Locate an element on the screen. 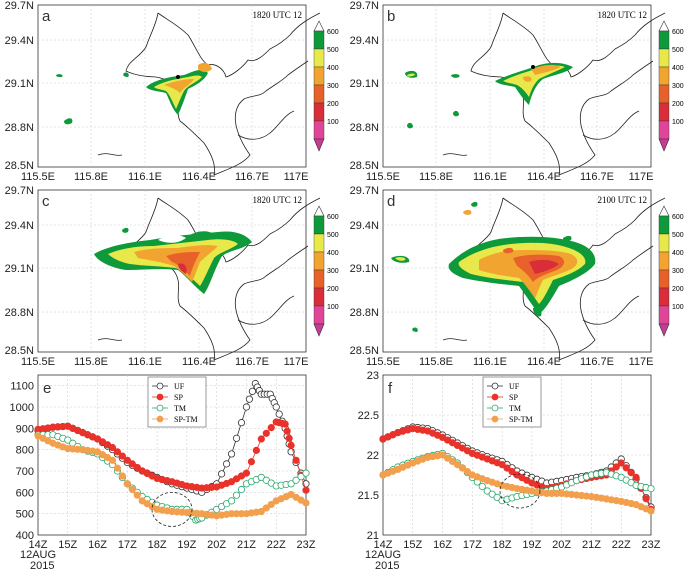 This screenshot has width=691, height=570. colorbar-c: 600 500 400 300 200 100 is located at coordinates (326, 271).